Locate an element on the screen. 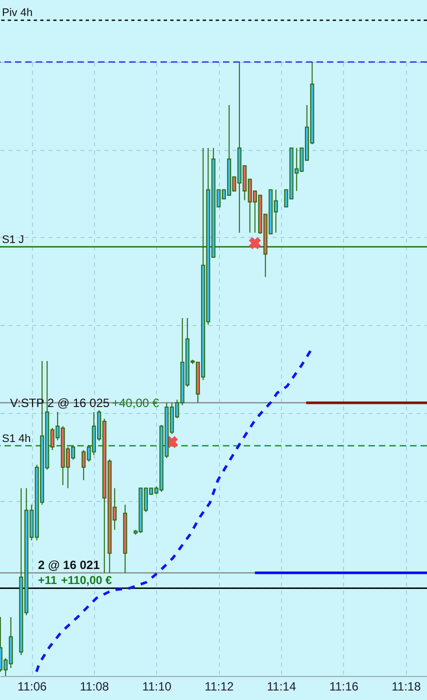  x-tick-label: 11:18 is located at coordinates (407, 687).